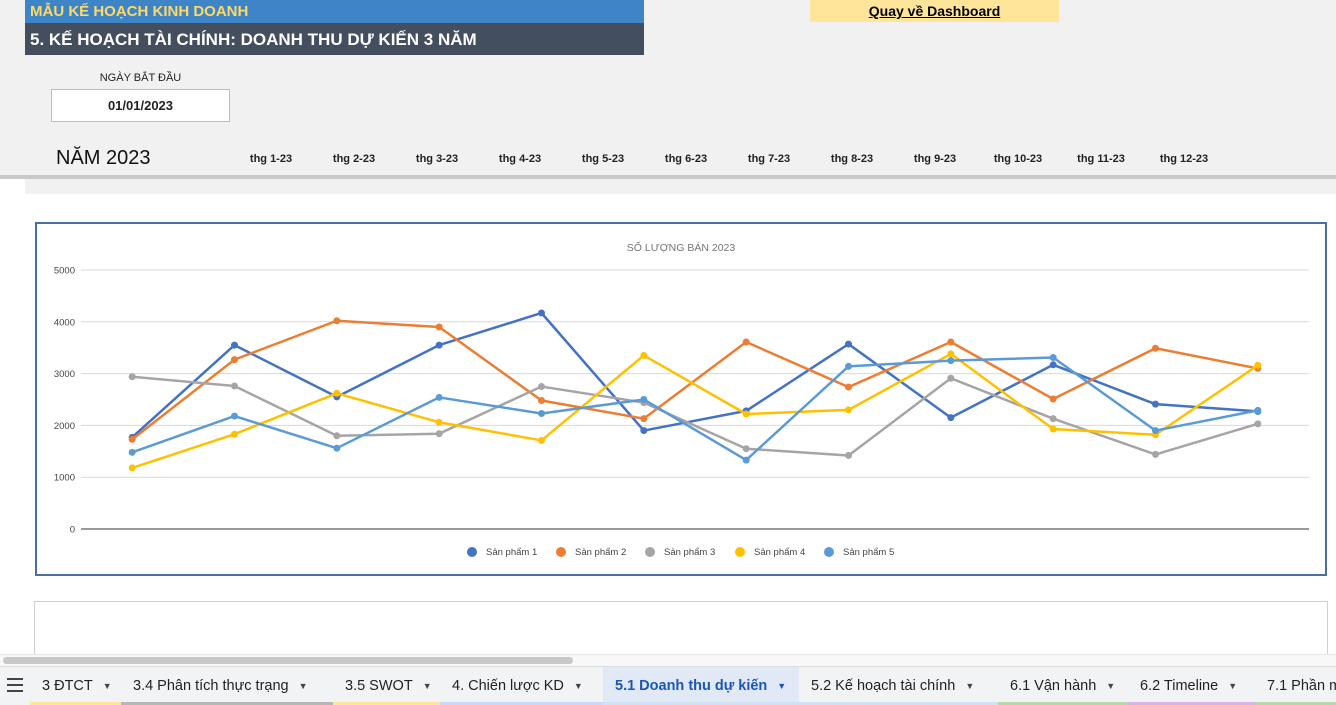  Describe the element at coordinates (12, 417) in the screenshot. I see `row-gutter` at that location.